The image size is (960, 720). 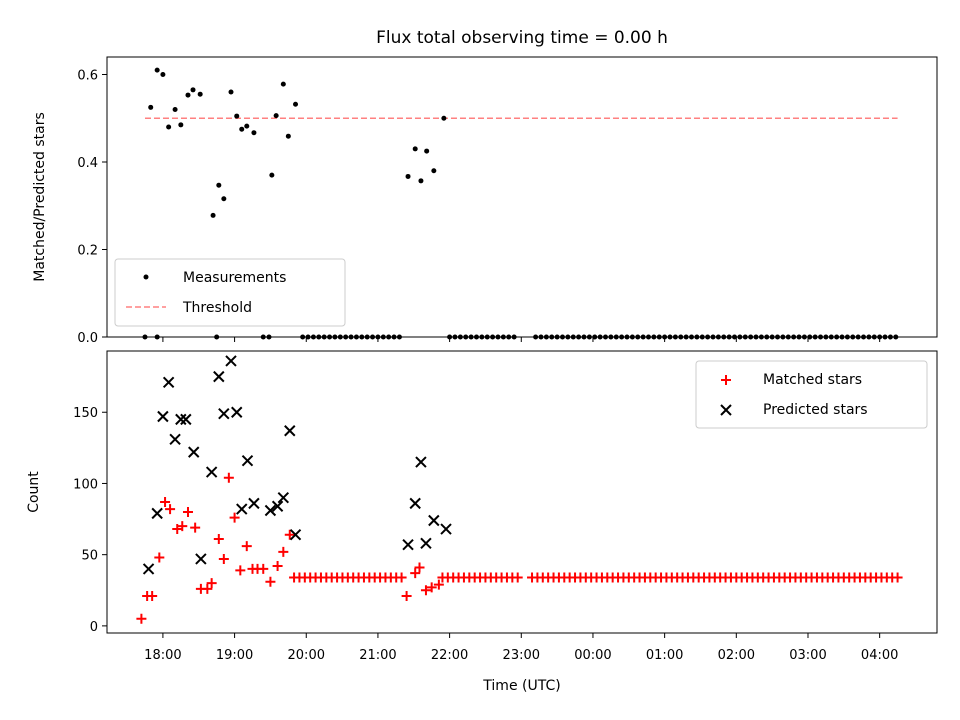 I want to click on legend-threshold-label: Threshold, so click(x=217, y=308).